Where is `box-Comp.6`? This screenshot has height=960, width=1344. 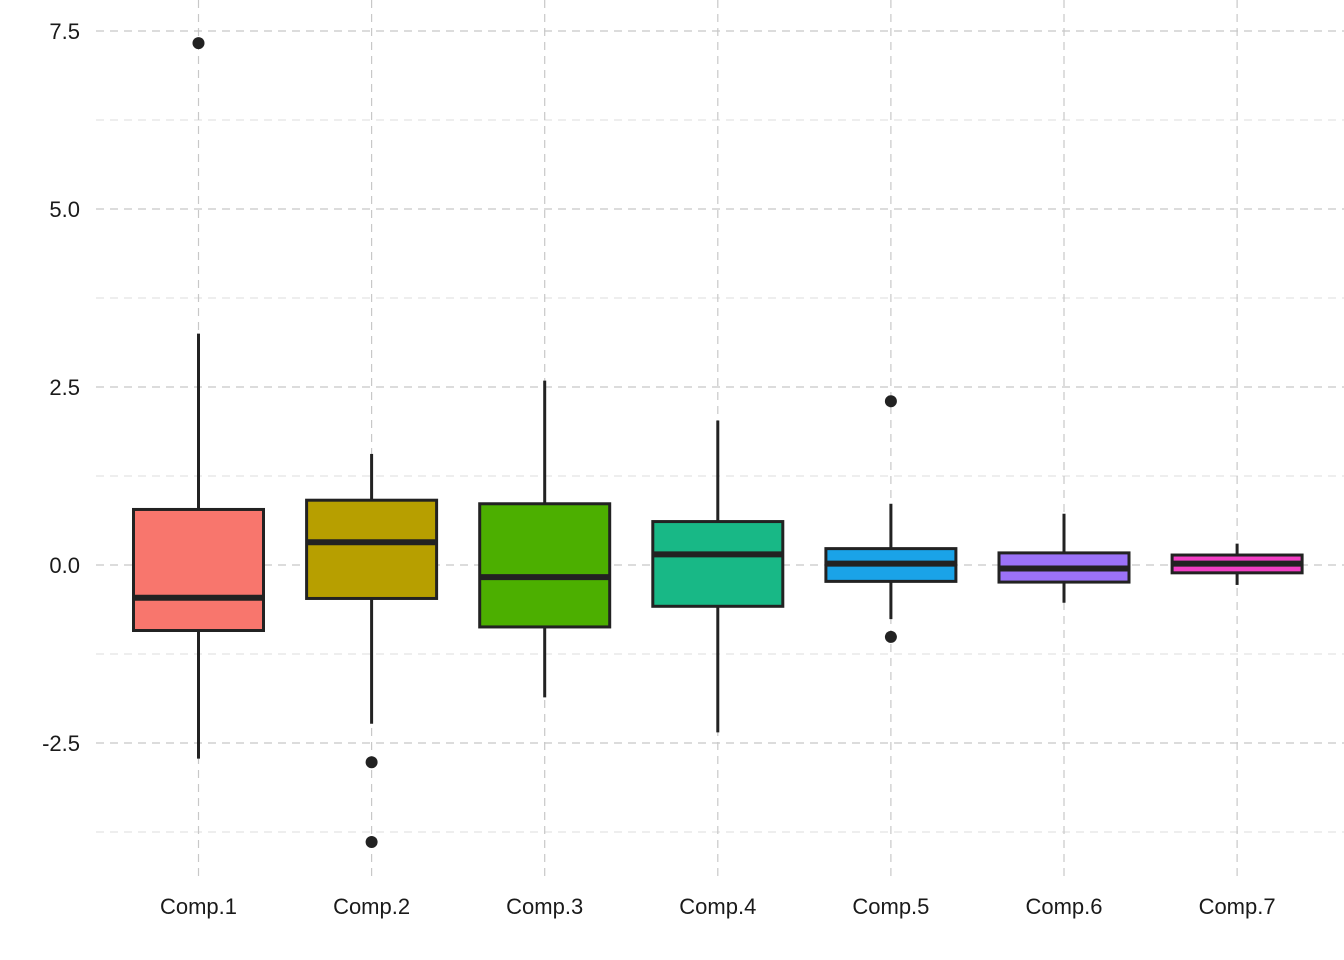
box-Comp.6 is located at coordinates (1064, 558).